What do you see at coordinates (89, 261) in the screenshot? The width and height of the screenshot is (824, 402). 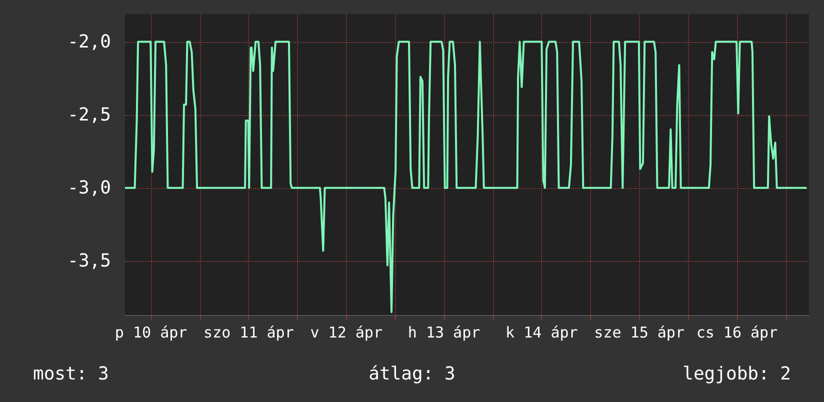 I see `y-tick-label: -3,5` at bounding box center [89, 261].